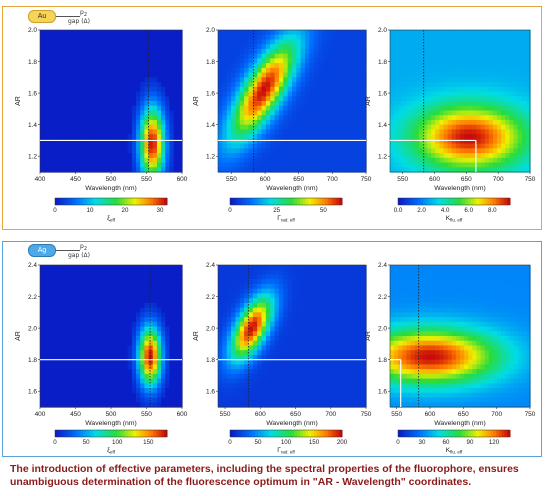 Image resolution: width=550 pixels, height=496 pixels. Describe the element at coordinates (82, 246) in the screenshot. I see `ag-probe-p: p` at that location.